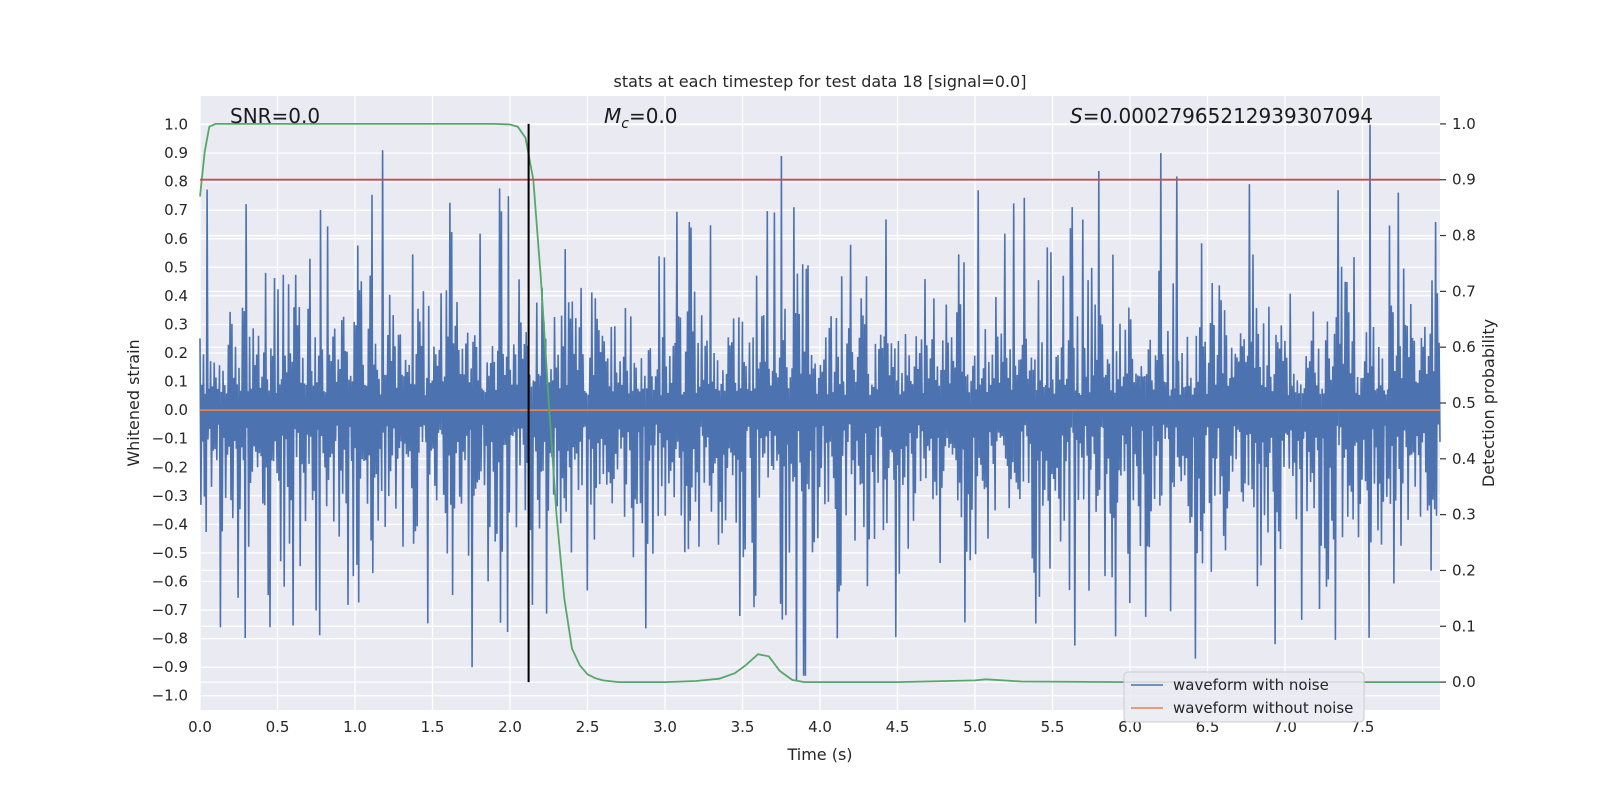  I want to click on y2-tick-label: 1.0, so click(1464, 124).